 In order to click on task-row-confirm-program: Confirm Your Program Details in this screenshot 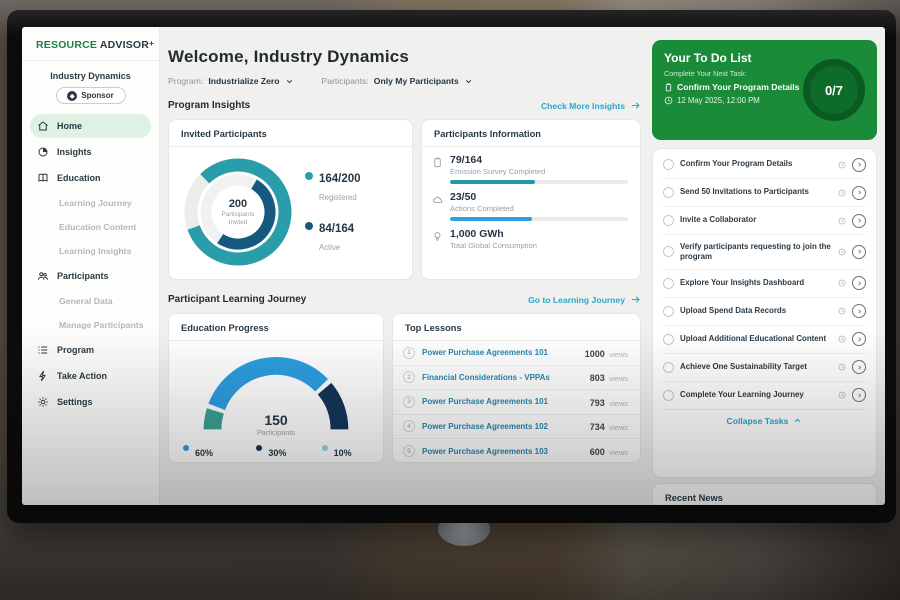, I will do `click(764, 165)`.